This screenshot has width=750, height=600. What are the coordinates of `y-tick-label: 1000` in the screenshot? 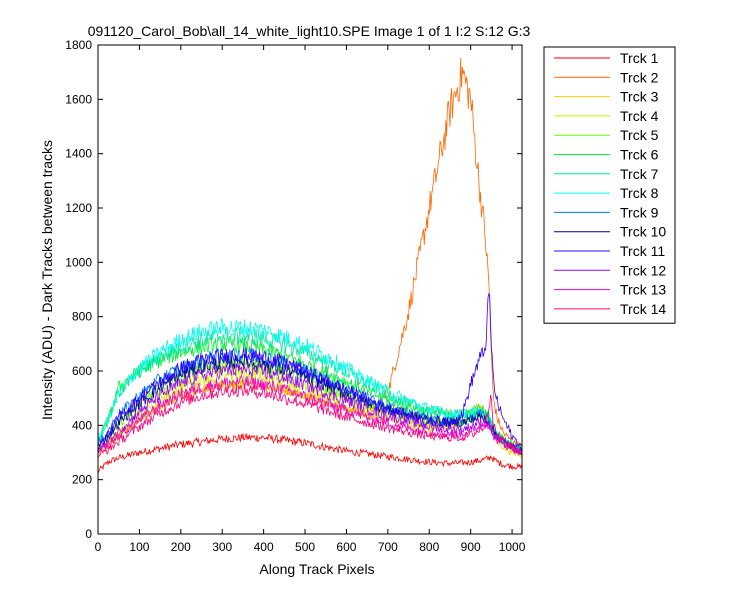 It's located at (78, 262).